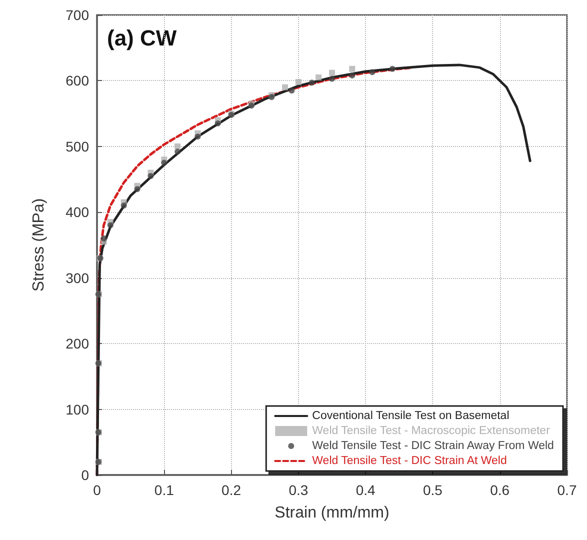  What do you see at coordinates (97, 490) in the screenshot?
I see `x-tick-label: 0` at bounding box center [97, 490].